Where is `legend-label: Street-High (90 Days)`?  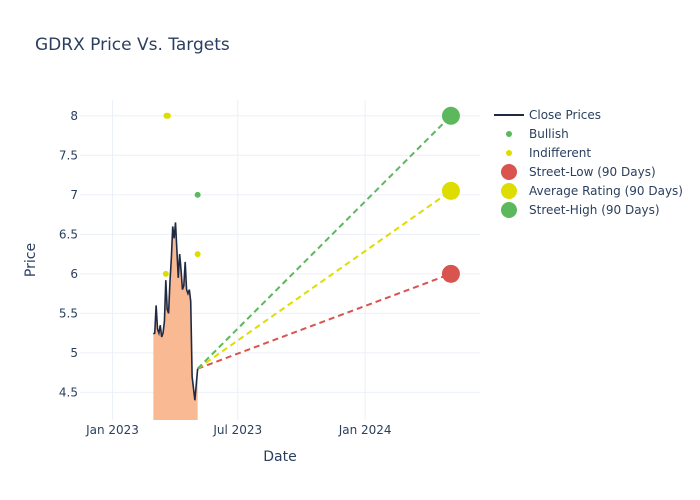 legend-label: Street-High (90 Days) is located at coordinates (594, 210).